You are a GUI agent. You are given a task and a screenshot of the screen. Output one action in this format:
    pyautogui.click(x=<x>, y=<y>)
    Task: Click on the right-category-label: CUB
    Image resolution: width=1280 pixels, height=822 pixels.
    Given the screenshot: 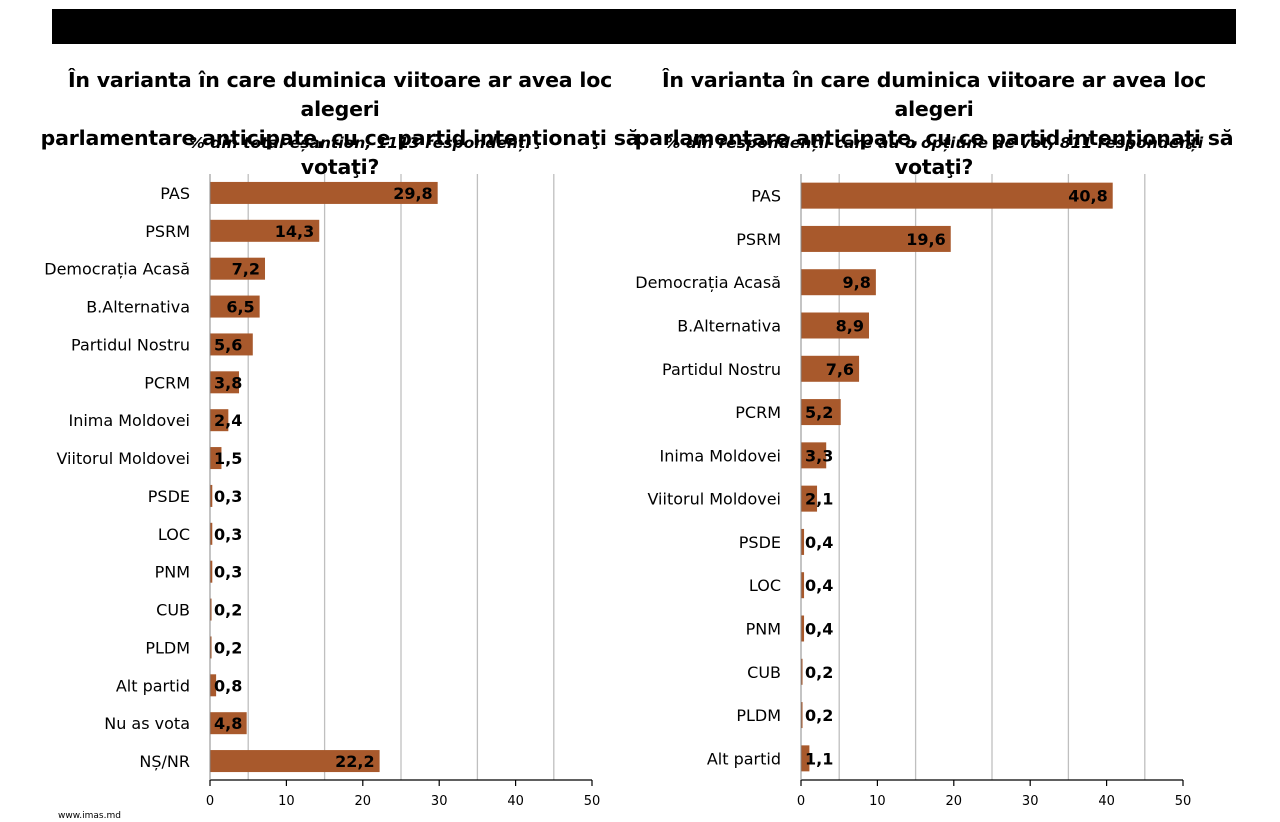 What is the action you would take?
    pyautogui.click(x=764, y=672)
    